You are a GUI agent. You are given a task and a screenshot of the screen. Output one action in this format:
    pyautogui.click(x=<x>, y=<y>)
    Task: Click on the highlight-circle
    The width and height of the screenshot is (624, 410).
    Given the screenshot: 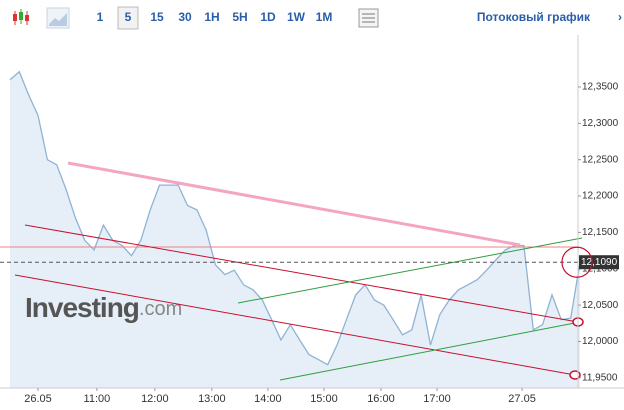 What is the action you would take?
    pyautogui.click(x=577, y=262)
    